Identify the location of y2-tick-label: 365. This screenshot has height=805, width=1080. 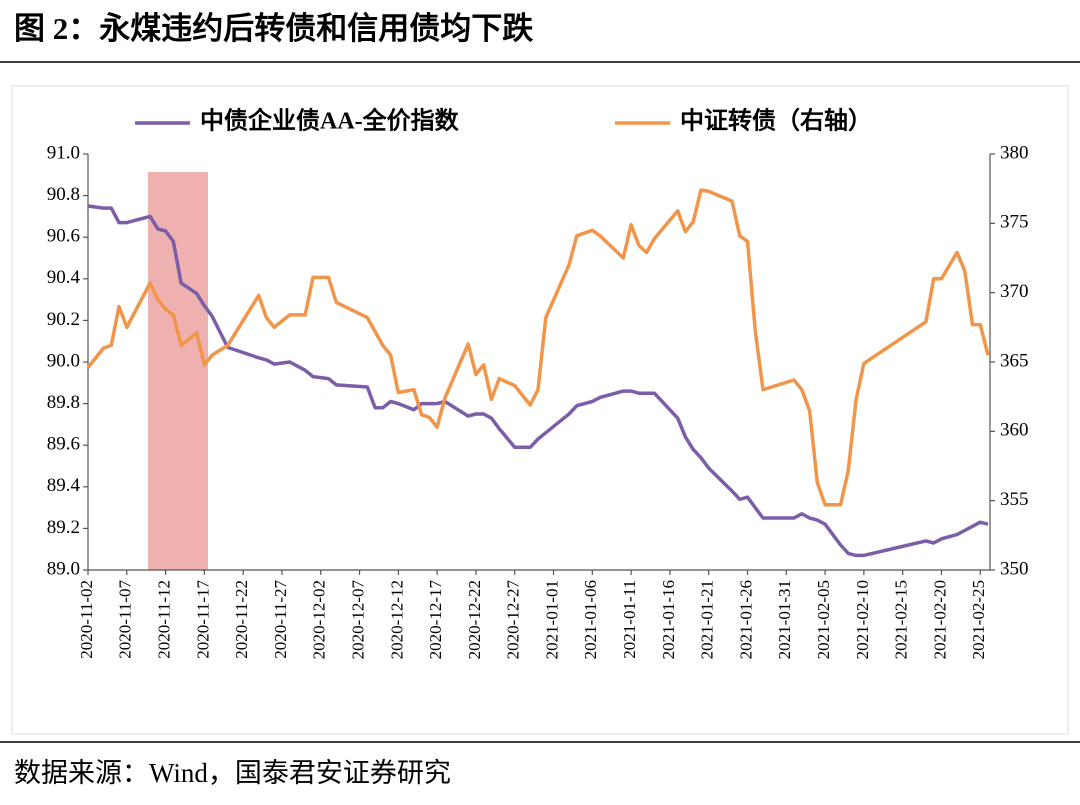
(1014, 360).